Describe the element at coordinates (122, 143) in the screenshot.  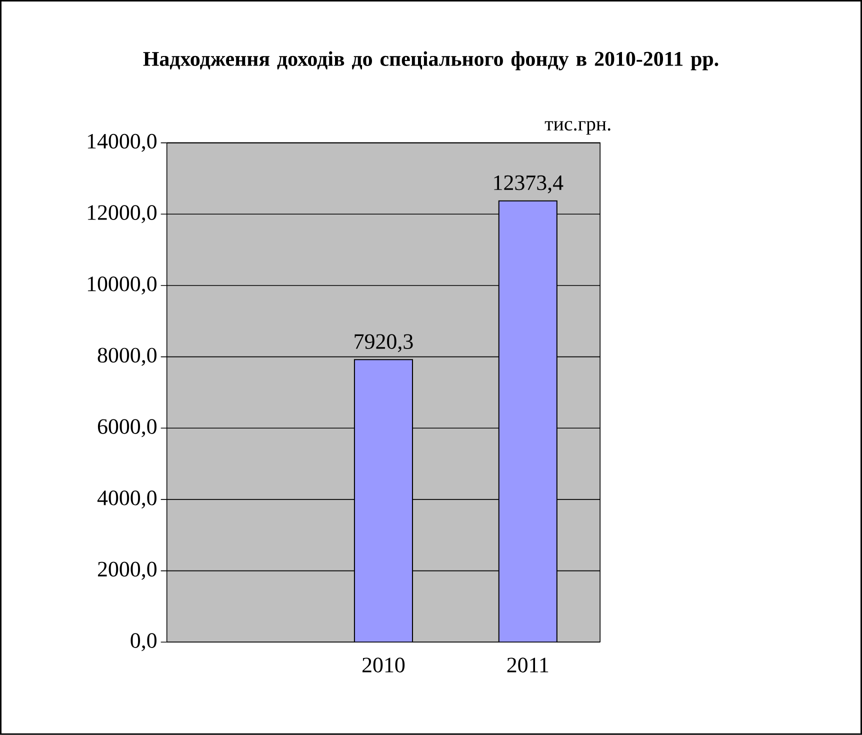
I see `y-tick-label: 14000,0` at that location.